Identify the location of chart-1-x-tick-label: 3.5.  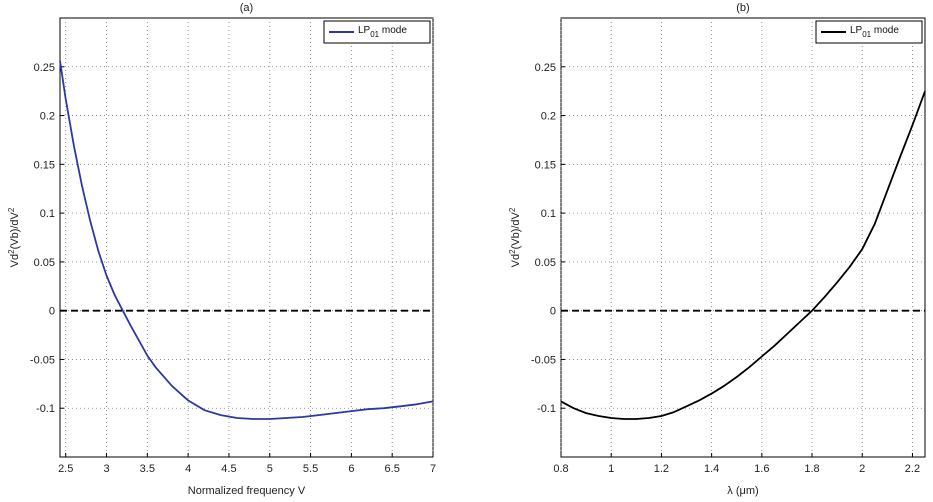
(147, 469).